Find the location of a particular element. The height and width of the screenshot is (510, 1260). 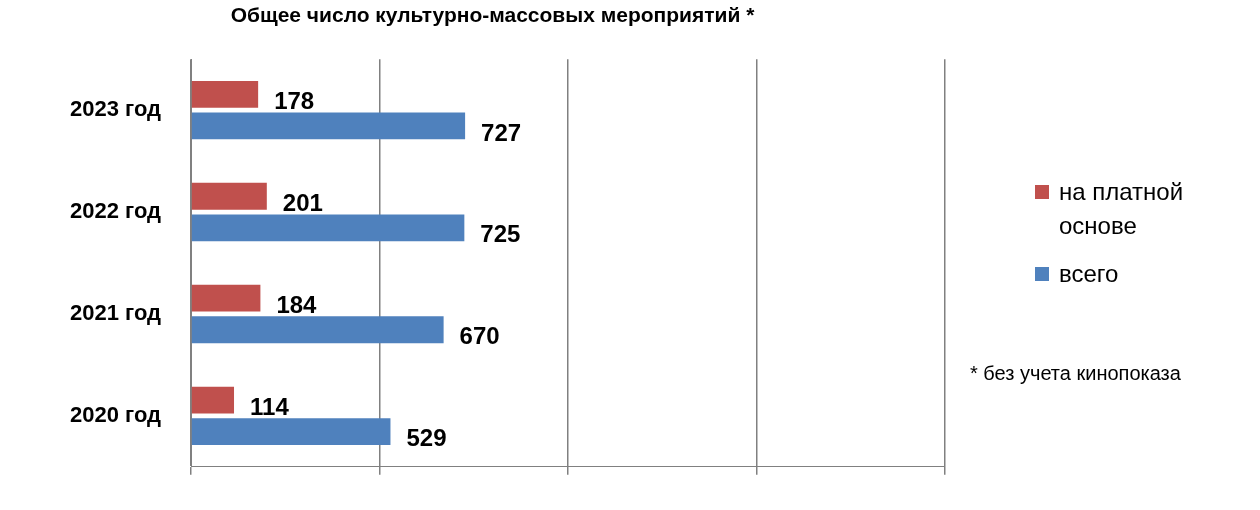

data-label: 184 is located at coordinates (297, 304).